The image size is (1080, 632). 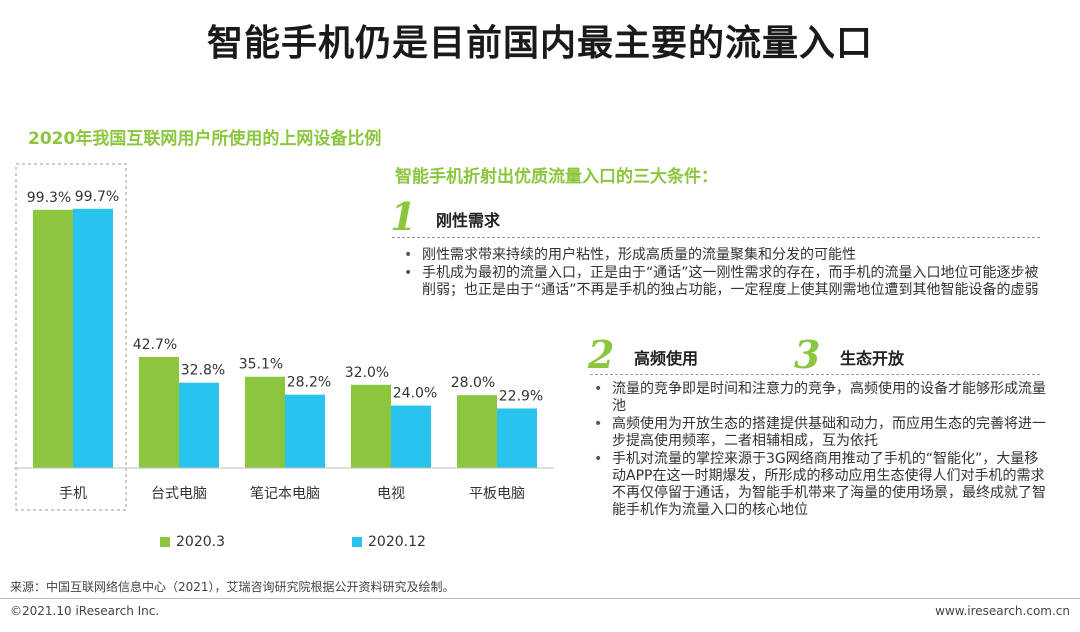 What do you see at coordinates (203, 371) in the screenshot?
I see `data-label: 32.8%` at bounding box center [203, 371].